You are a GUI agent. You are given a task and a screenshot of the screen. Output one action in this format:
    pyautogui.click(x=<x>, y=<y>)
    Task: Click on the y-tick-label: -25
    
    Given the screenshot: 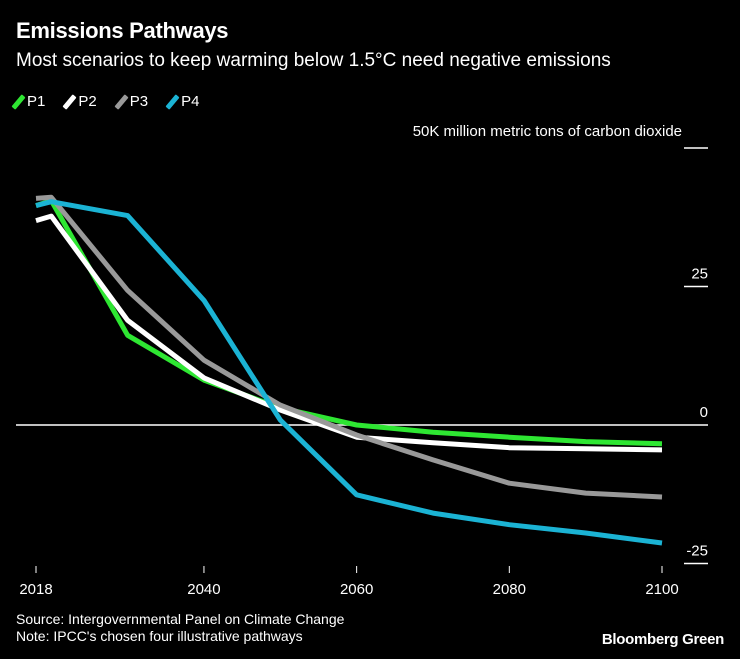 What is the action you would take?
    pyautogui.click(x=697, y=551)
    